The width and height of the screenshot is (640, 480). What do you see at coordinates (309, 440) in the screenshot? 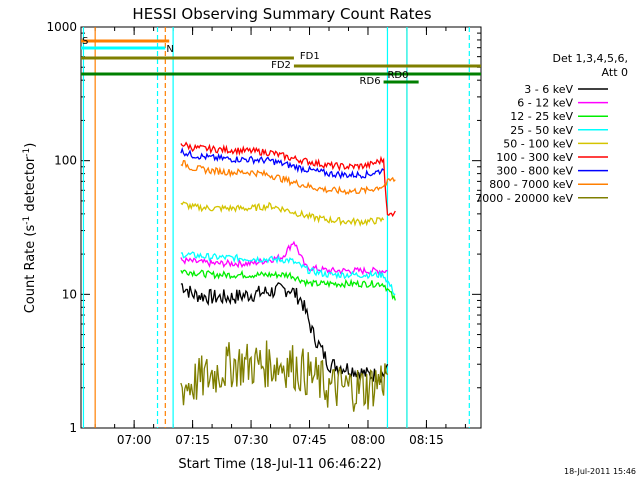
I see `x-tick-label: 07:45` at bounding box center [309, 440].